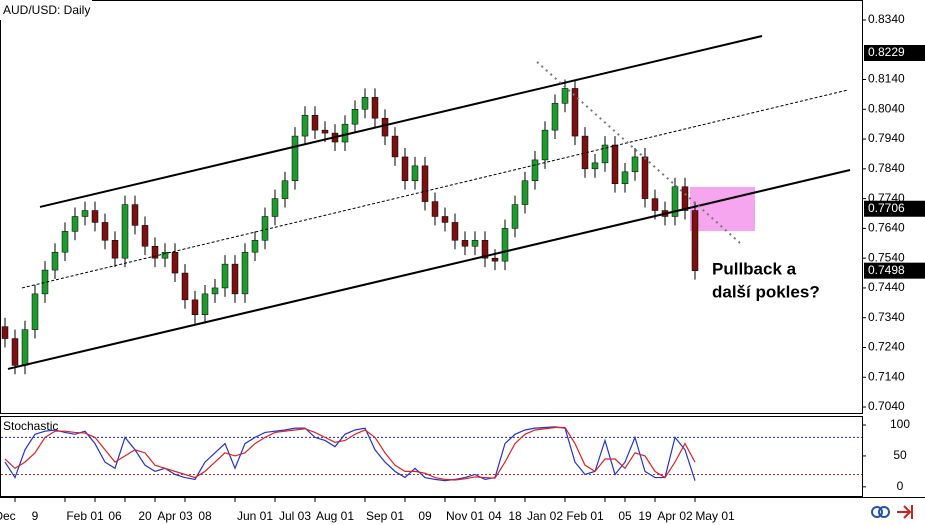 The width and height of the screenshot is (925, 525). I want to click on x-tick-label: May 01, so click(715, 516).